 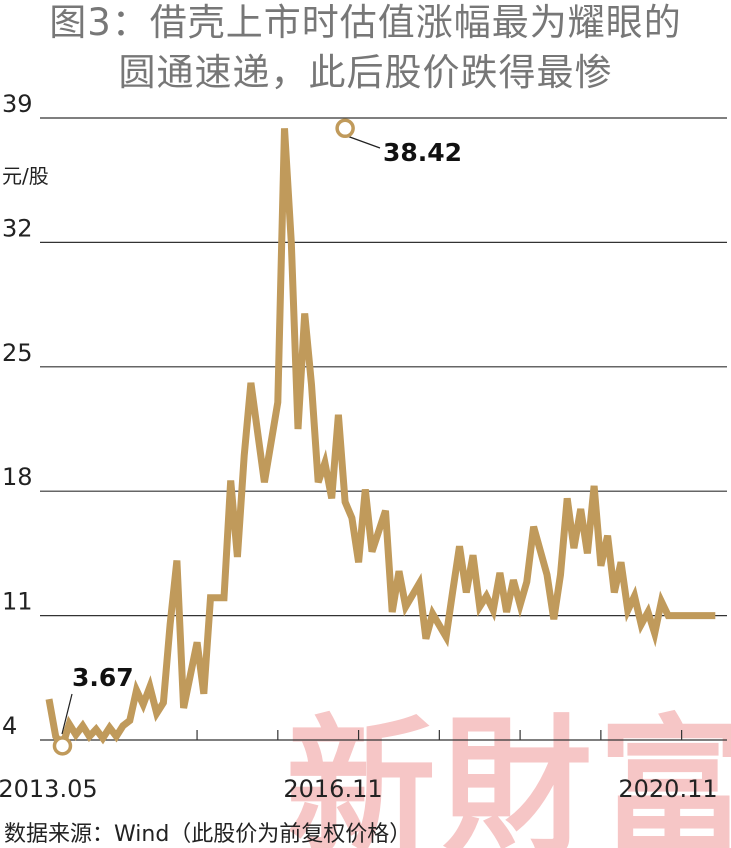 I want to click on chart-title-line2: 圆通速递，此后股价跌得最惨, so click(x=365, y=72).